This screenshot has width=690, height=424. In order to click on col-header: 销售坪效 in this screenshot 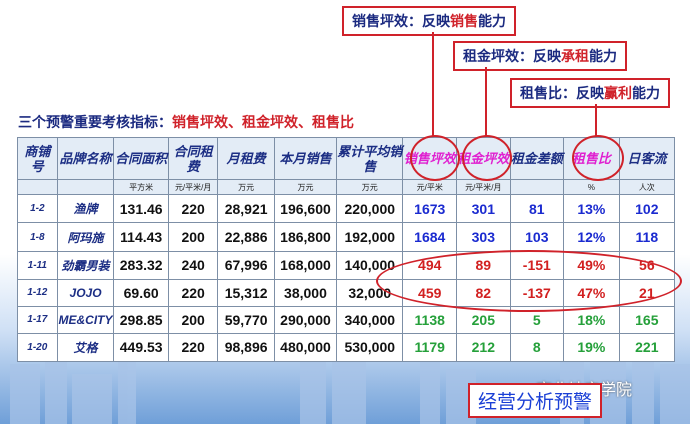, I will do `click(430, 158)`.